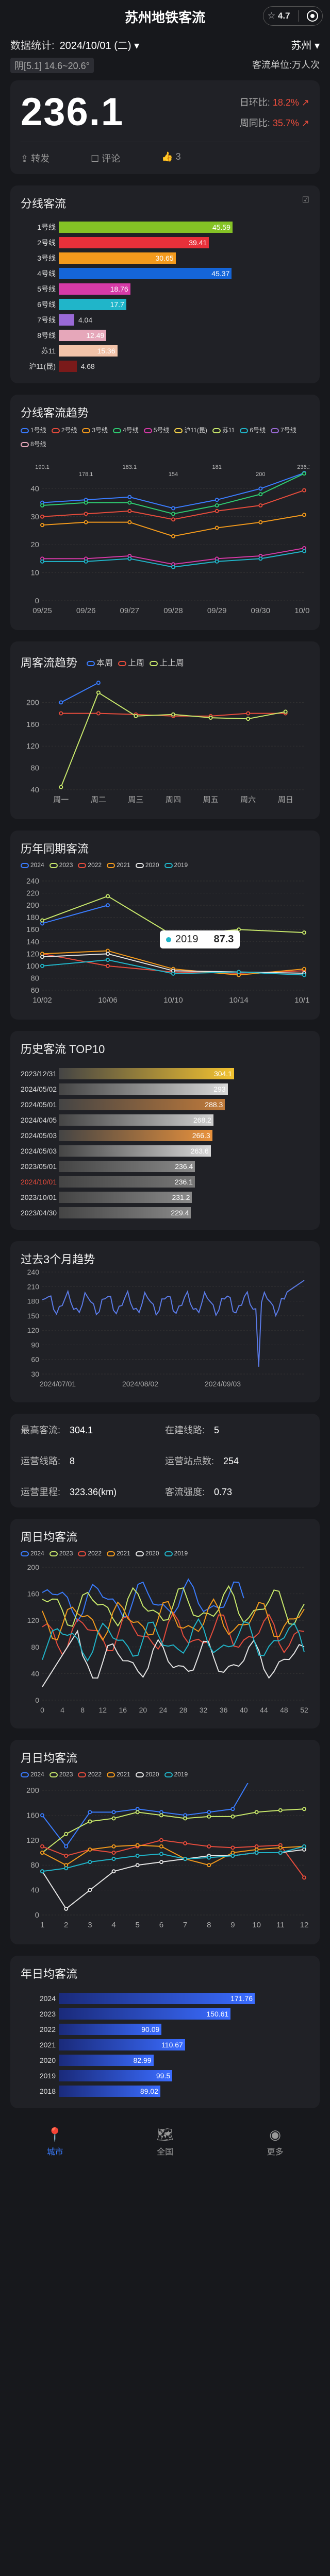  Describe the element at coordinates (305, 200) in the screenshot. I see `edit-icon: ☑` at that location.